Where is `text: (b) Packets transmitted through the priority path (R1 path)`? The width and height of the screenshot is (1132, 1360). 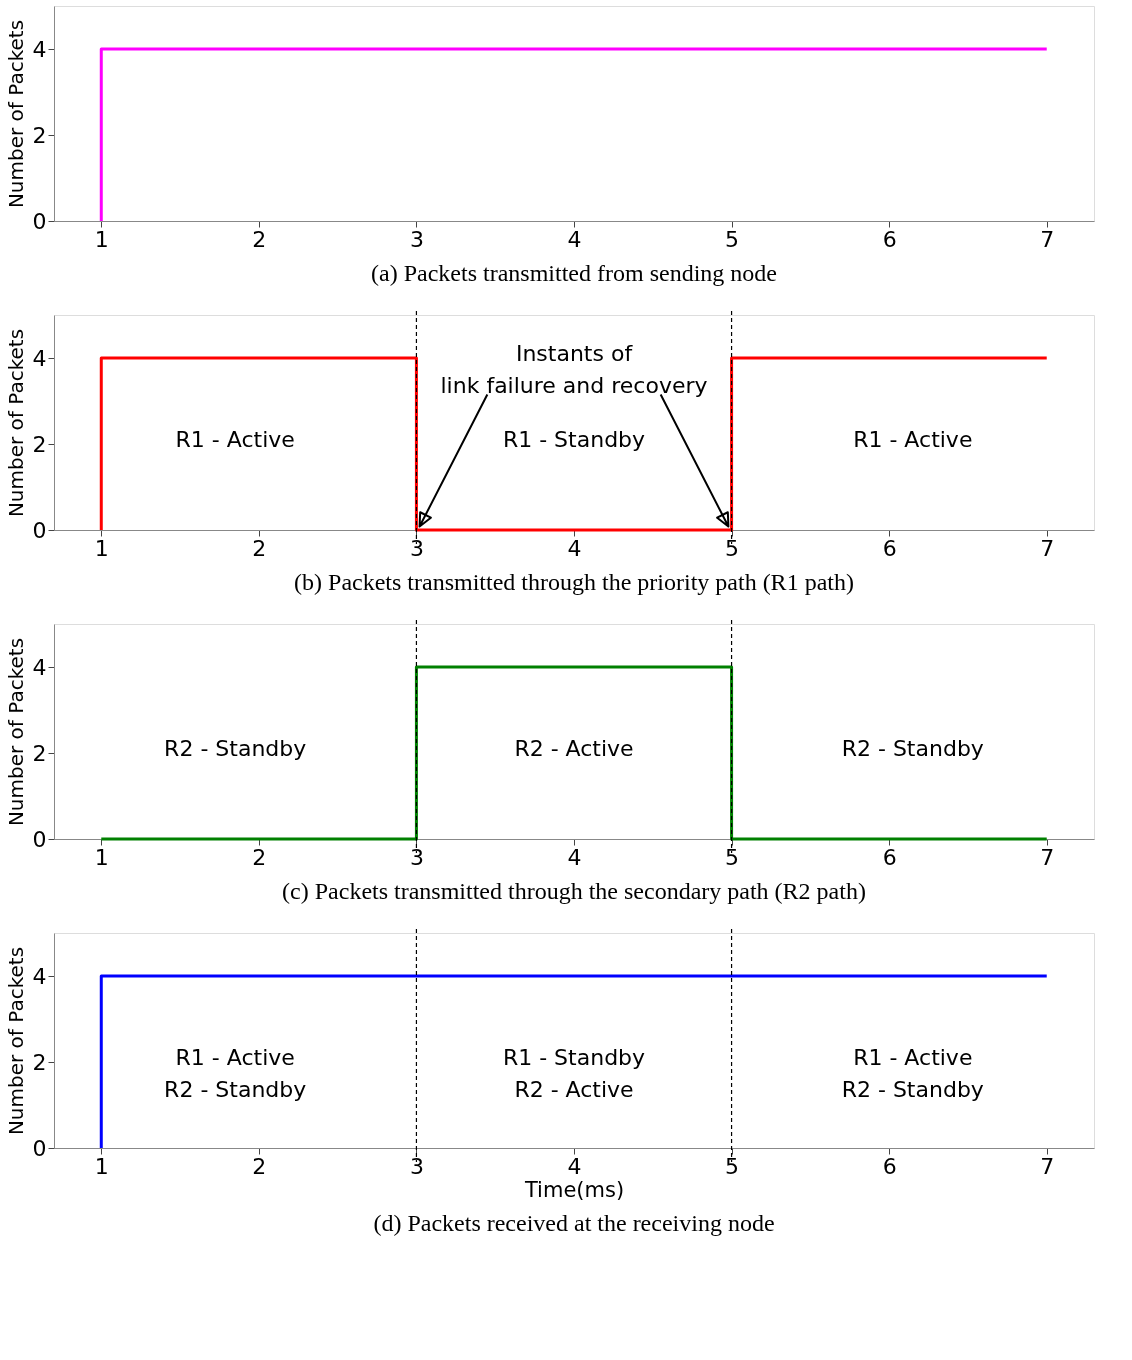 text: (b) Packets transmitted through the priority path (R1 path) is located at coordinates (574, 582).